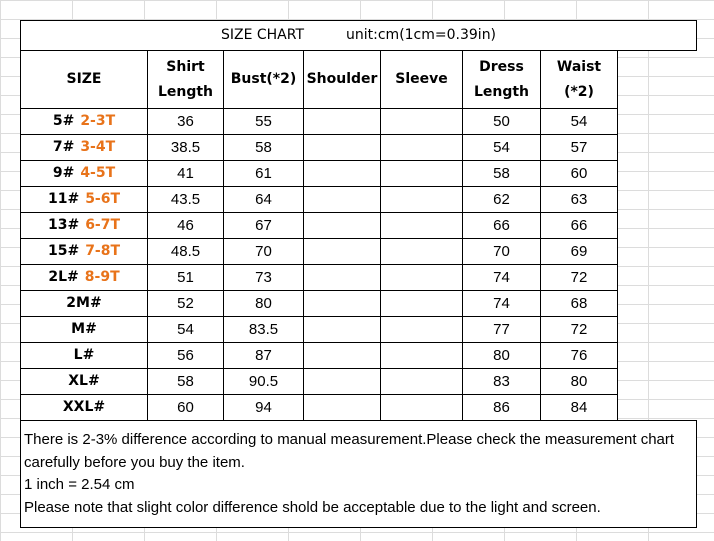 This screenshot has height=541, width=714. I want to click on size-cell: 2M#, so click(84, 303).